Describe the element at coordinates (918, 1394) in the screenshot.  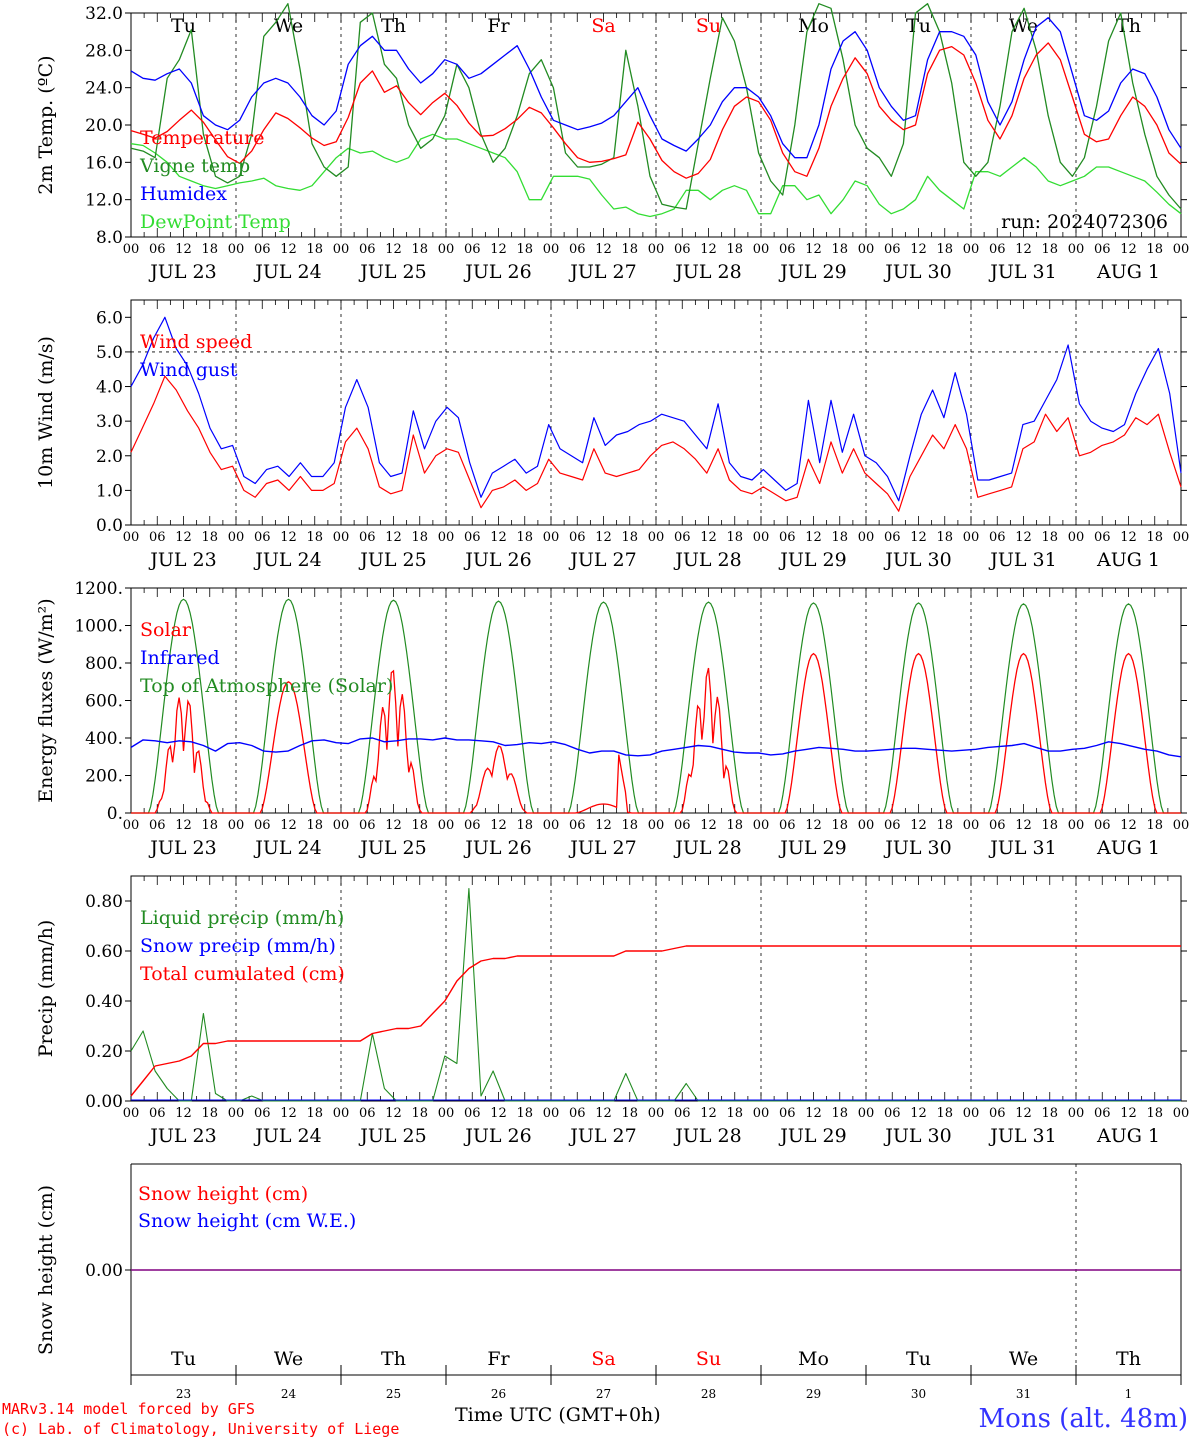
I see `day-number-label: 30` at that location.